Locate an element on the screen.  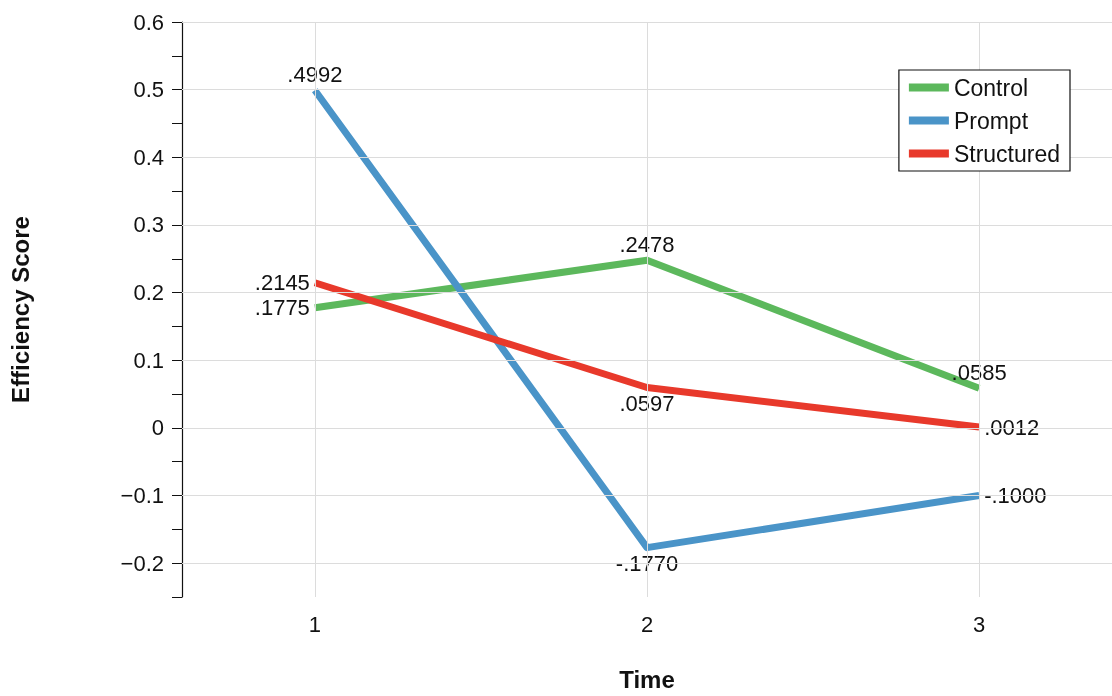
y-tick-label: 0.5 is located at coordinates (148, 90).